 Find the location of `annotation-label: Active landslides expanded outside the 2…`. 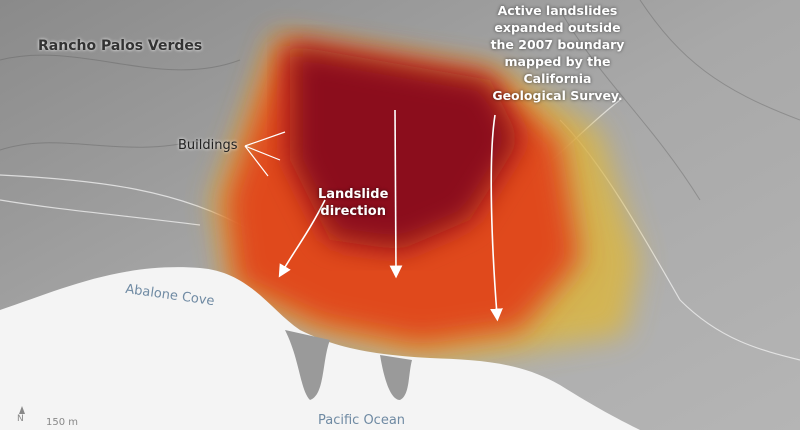

annotation-label: Active landslides expanded outside the 2… is located at coordinates (557, 53).